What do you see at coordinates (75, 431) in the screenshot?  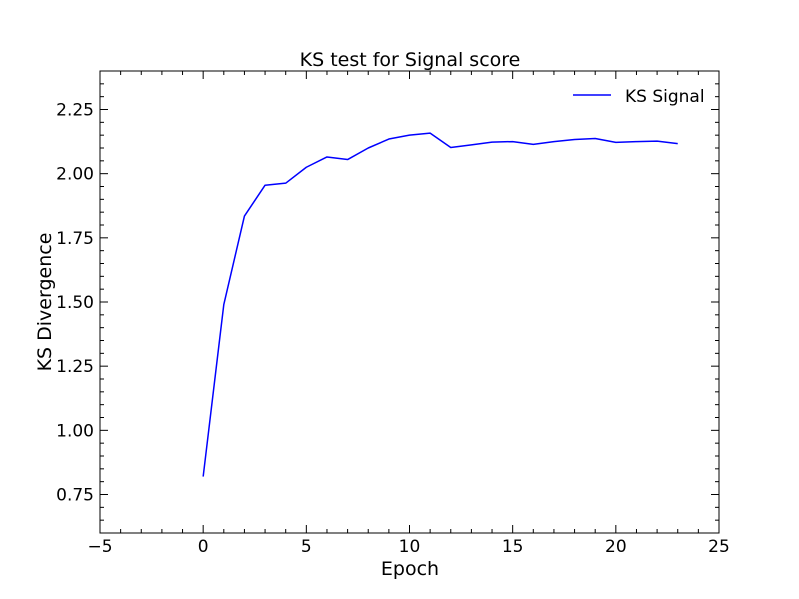 I see `y-tick-label: 1.00` at bounding box center [75, 431].